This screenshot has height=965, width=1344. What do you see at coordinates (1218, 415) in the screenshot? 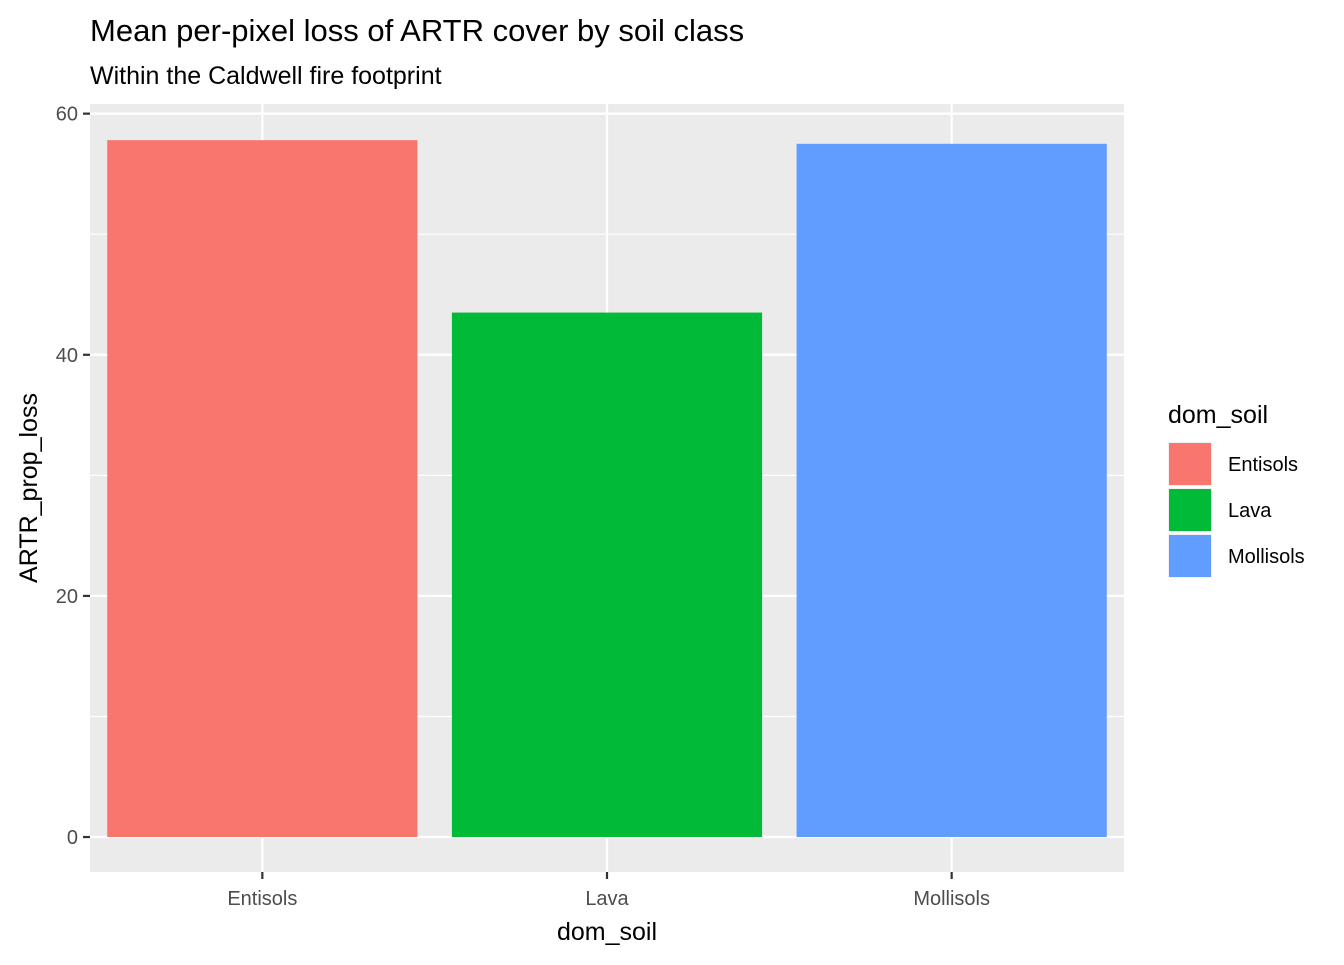
I see `legend-title: dom_soil` at bounding box center [1218, 415].